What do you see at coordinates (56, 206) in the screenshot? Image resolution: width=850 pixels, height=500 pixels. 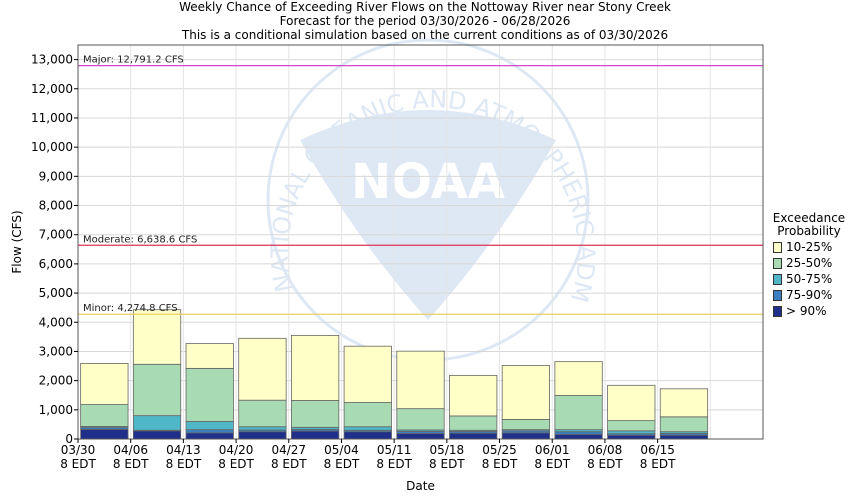 I see `y-tick-label: 8,000` at bounding box center [56, 206].